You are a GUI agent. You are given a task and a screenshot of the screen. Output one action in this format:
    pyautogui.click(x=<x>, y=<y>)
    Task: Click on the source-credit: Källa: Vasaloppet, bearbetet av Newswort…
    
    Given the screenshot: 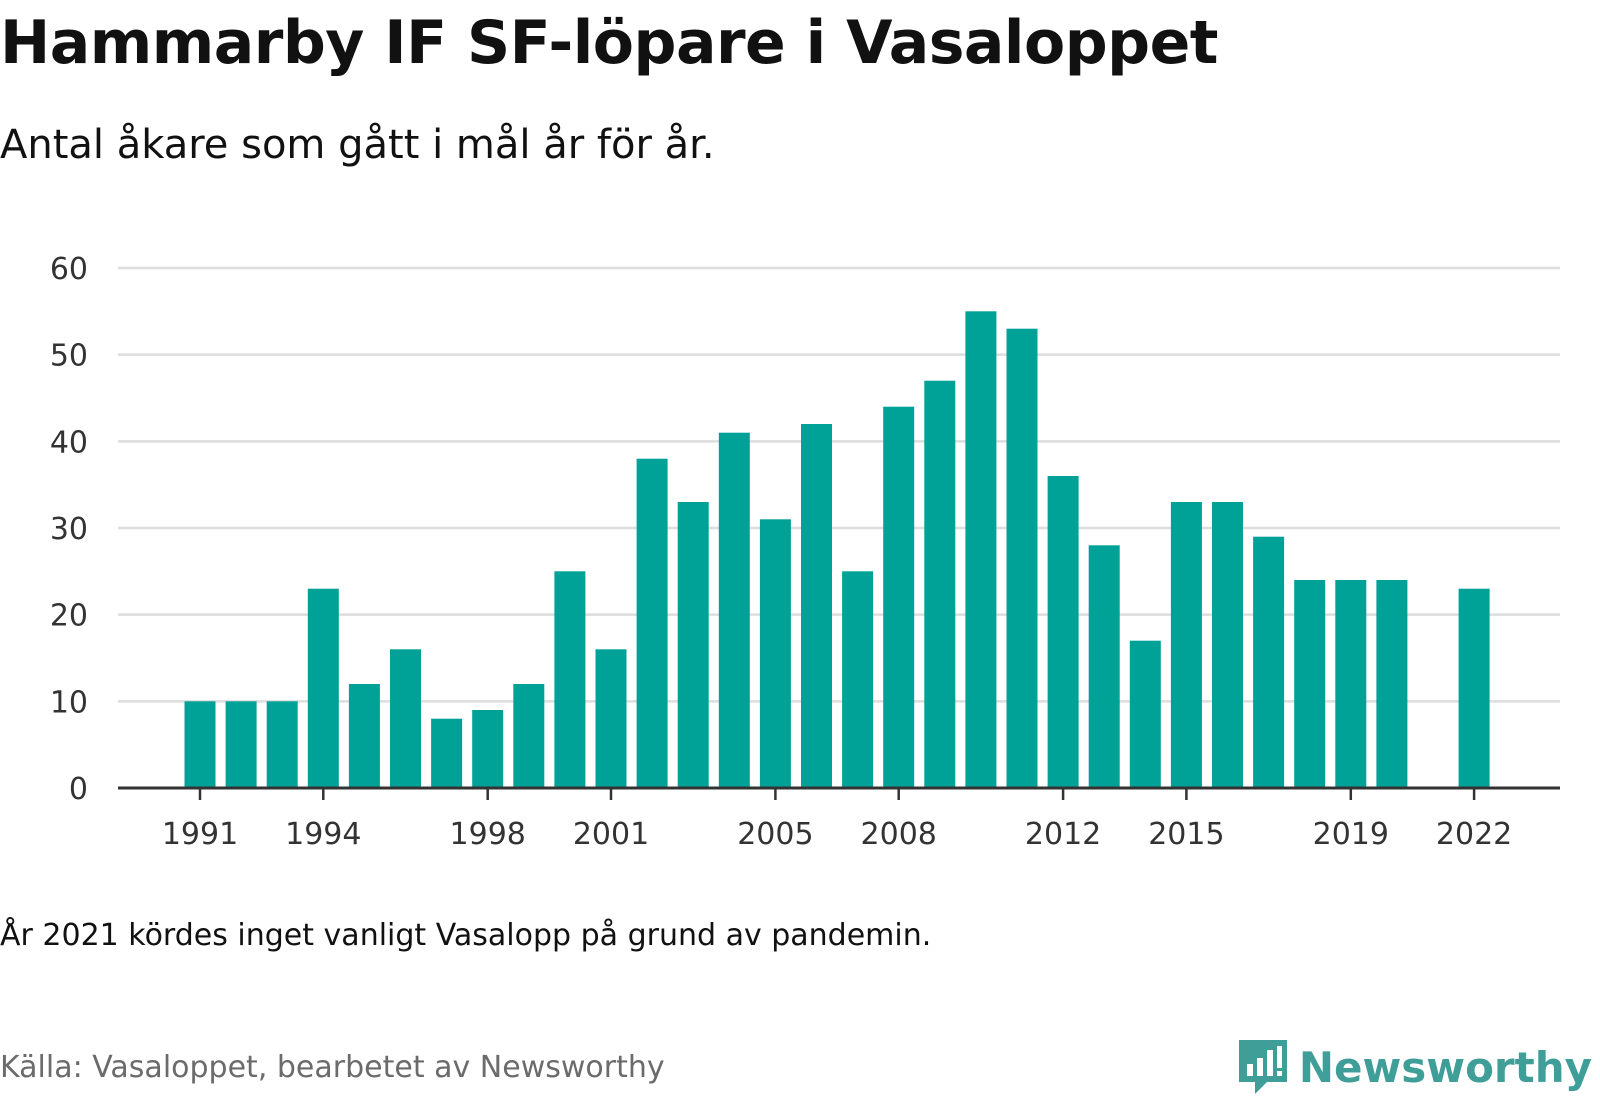 What is the action you would take?
    pyautogui.click(x=332, y=1067)
    